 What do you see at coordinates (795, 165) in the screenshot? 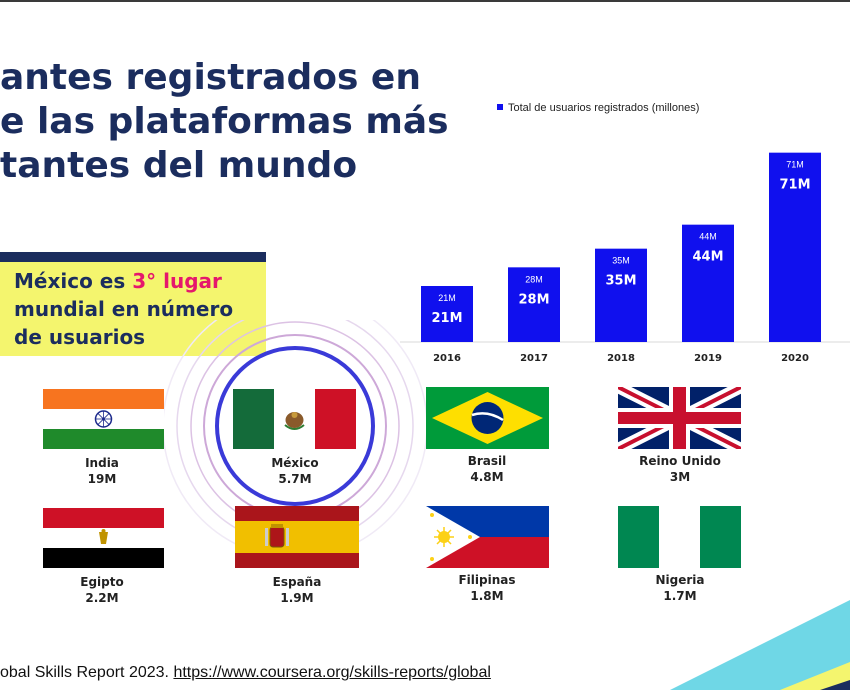
I see `bar-top-label-2020: 71M` at bounding box center [795, 165].